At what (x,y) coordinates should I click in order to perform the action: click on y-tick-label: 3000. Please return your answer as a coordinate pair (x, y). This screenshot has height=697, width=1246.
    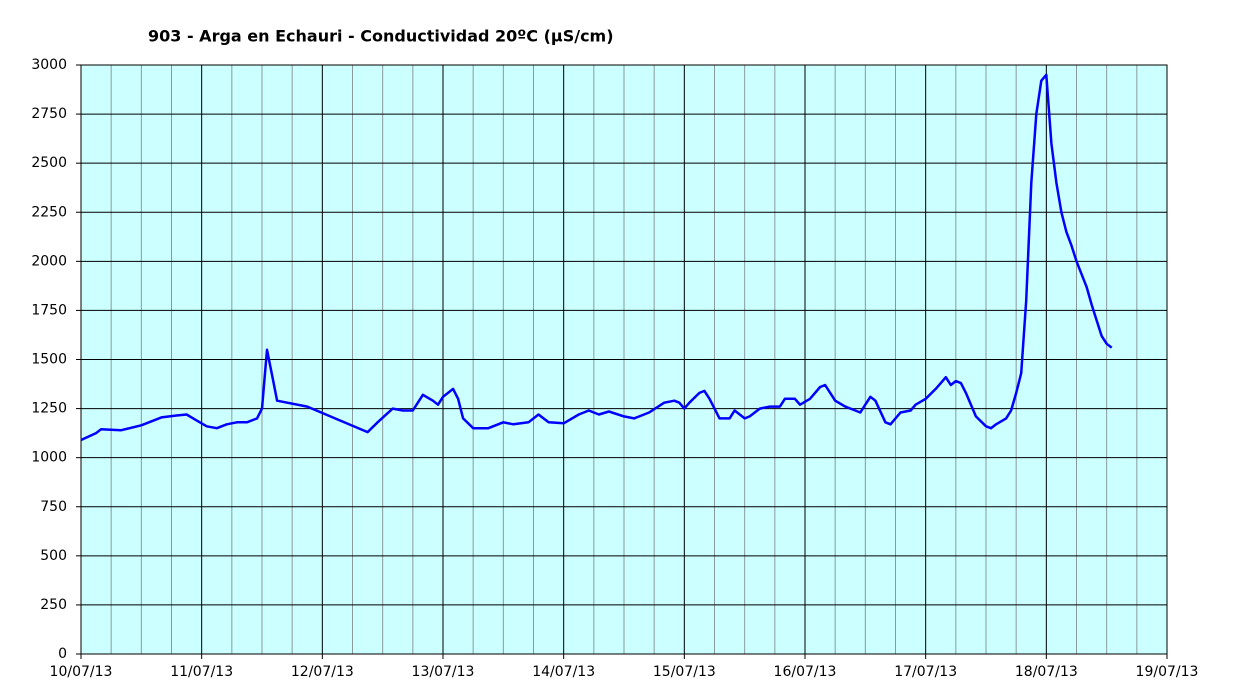
    Looking at the image, I should click on (49, 65).